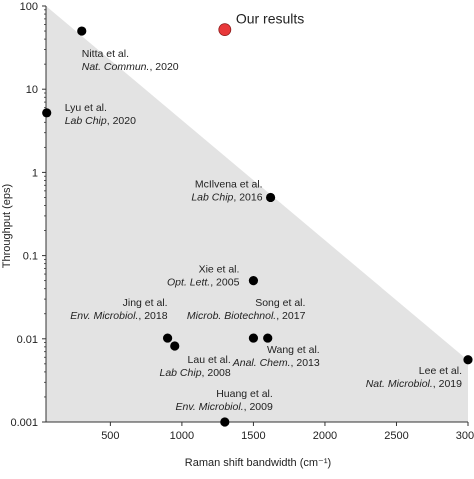  Describe the element at coordinates (258, 407) in the screenshot. I see `journal-year: , 2009` at that location.